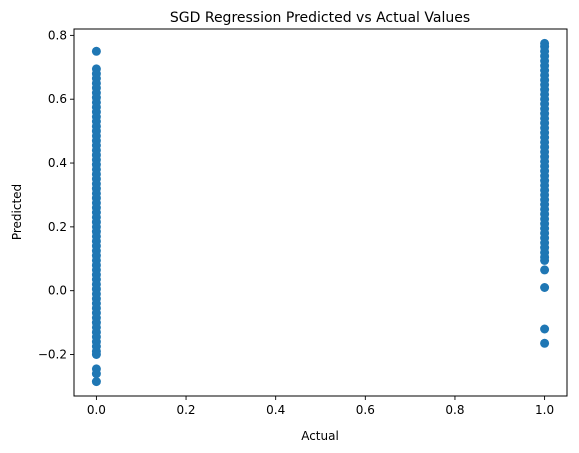 The height and width of the screenshot is (453, 579). Describe the element at coordinates (57, 163) in the screenshot. I see `y-tick-label: 0.4` at that location.